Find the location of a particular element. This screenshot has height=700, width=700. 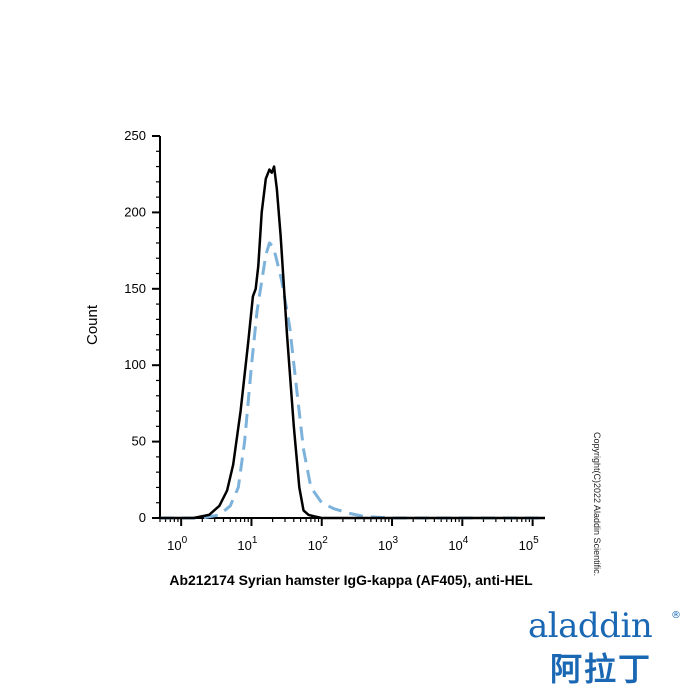

y-tick-label: 0 is located at coordinates (142, 517).